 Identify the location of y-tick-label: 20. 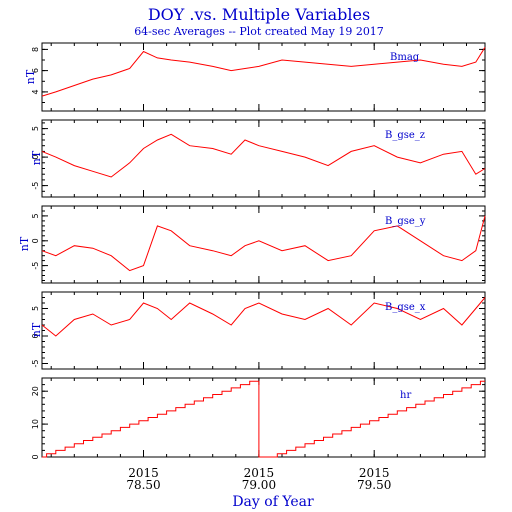
(35, 391).